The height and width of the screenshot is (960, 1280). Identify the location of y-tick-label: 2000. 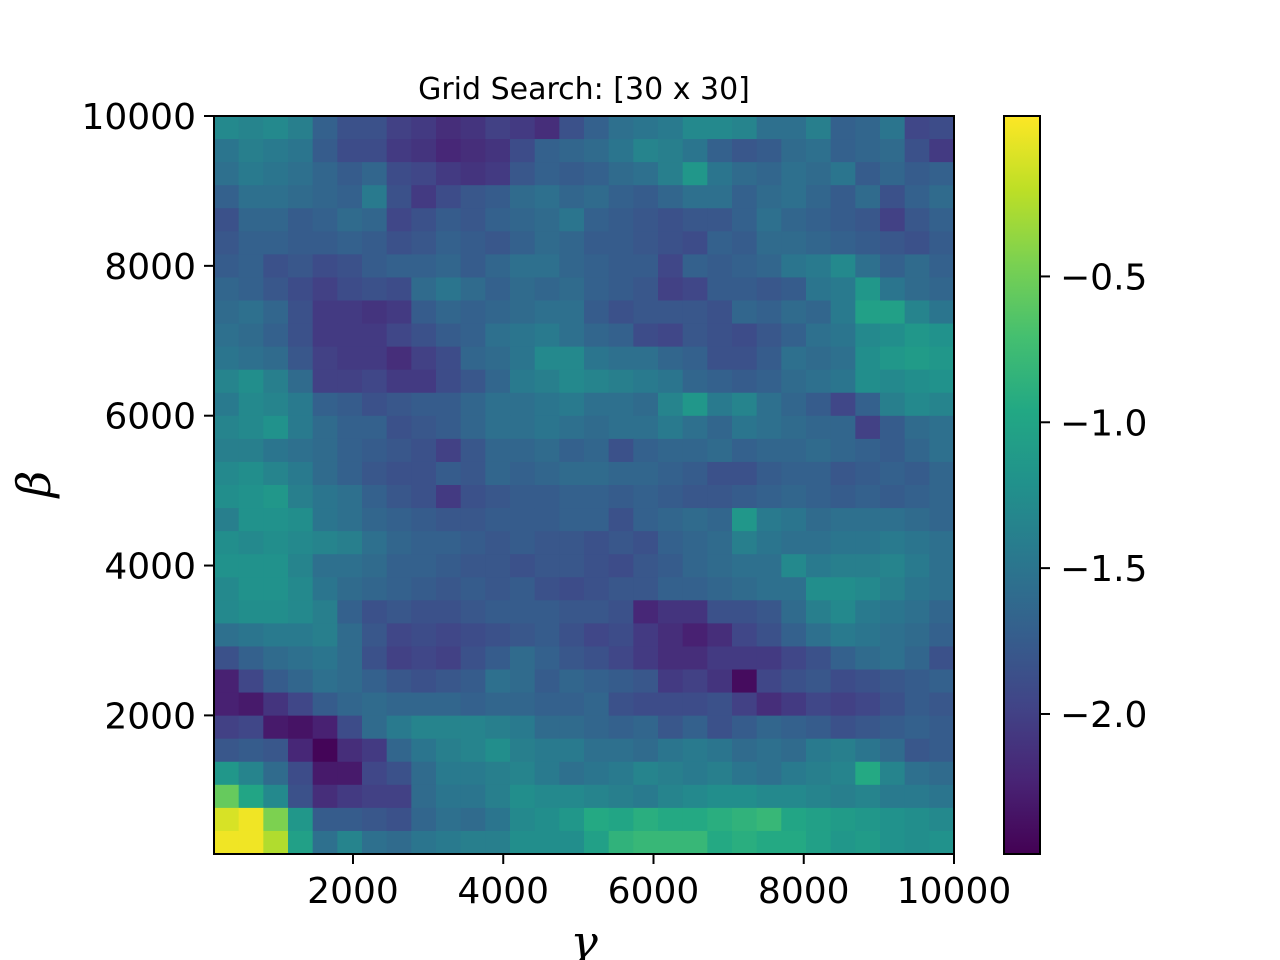
(150, 716).